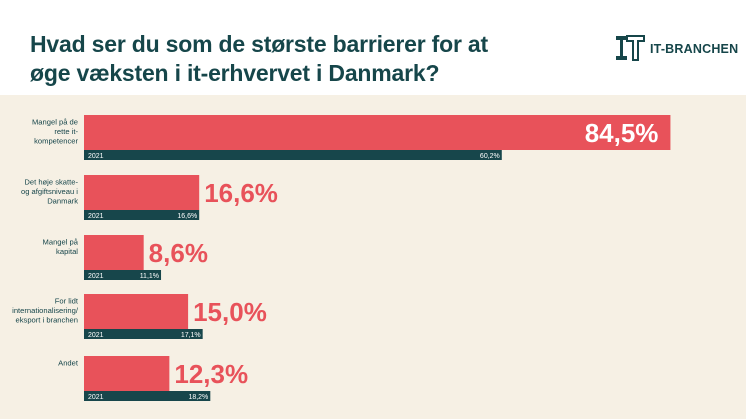 This screenshot has width=746, height=419. What do you see at coordinates (47, 320) in the screenshot?
I see `category-label: eksport i branchen` at bounding box center [47, 320].